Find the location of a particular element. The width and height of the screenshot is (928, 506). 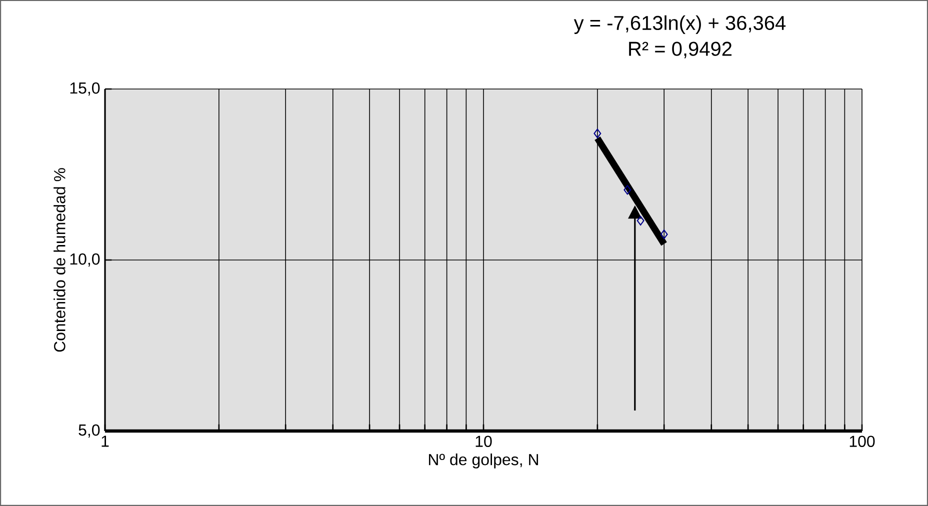

x-axis-title: Nº de golpes, N is located at coordinates (483, 461).